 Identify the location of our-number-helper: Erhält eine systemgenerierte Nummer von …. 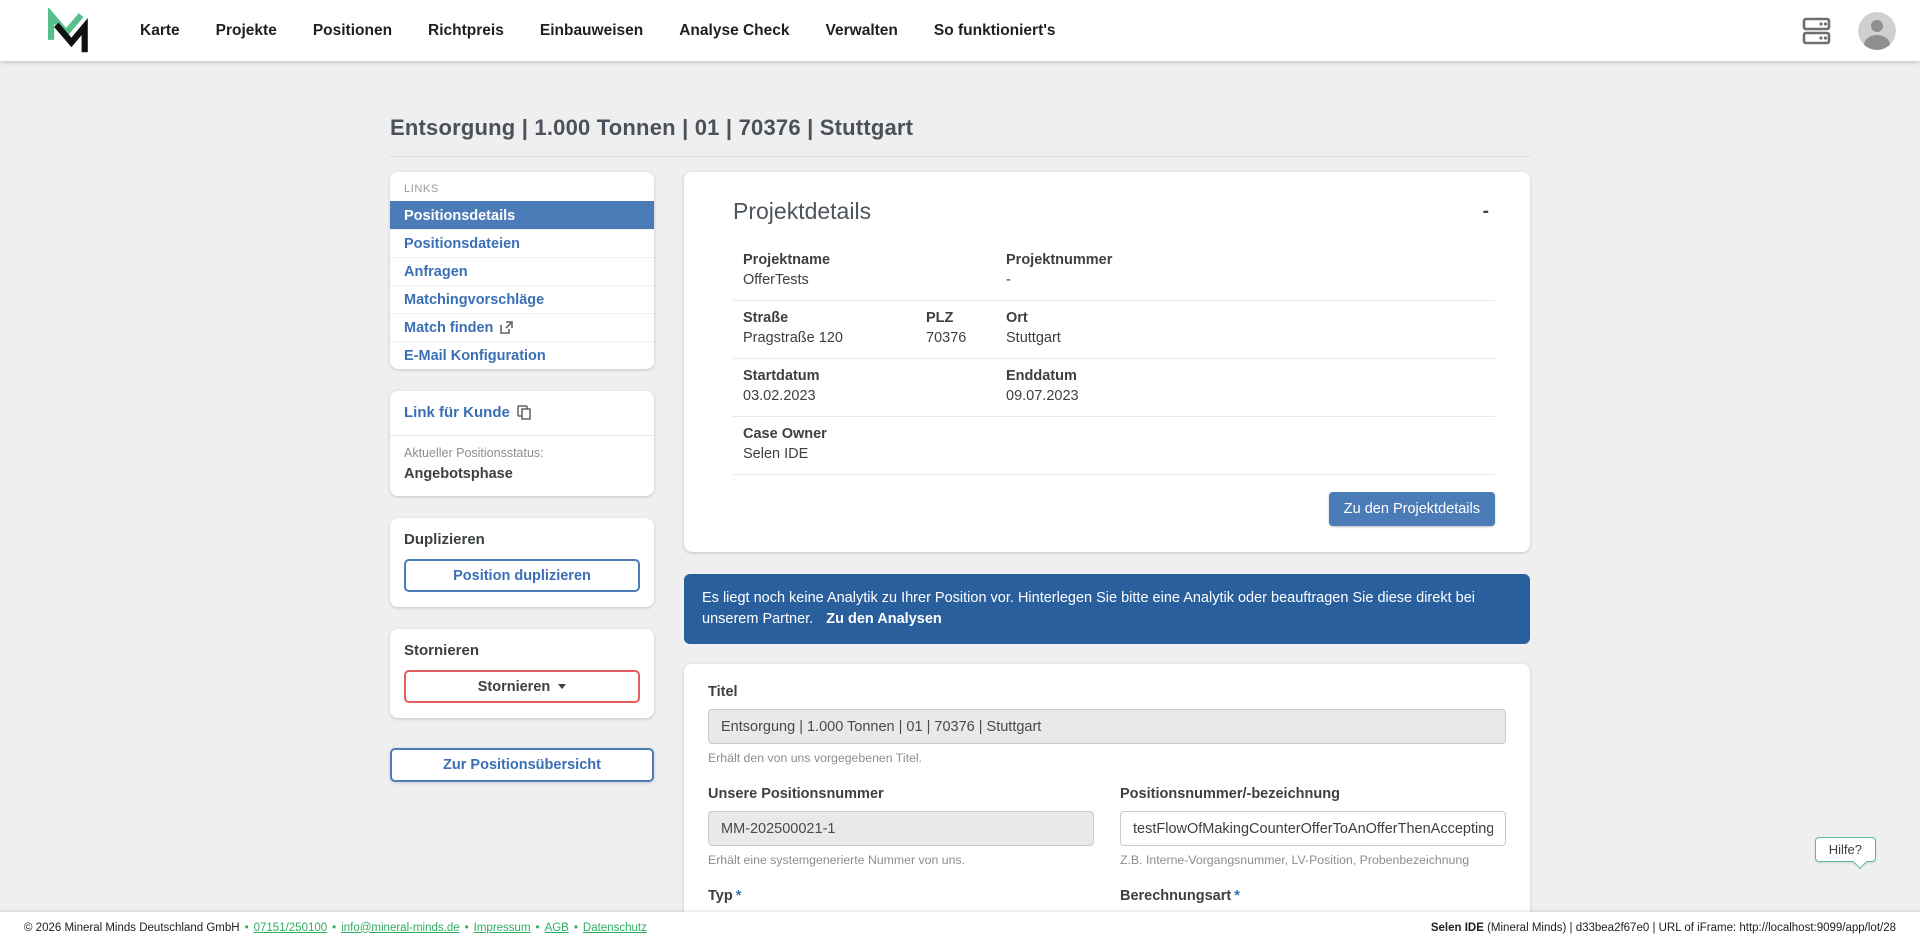
(836, 860).